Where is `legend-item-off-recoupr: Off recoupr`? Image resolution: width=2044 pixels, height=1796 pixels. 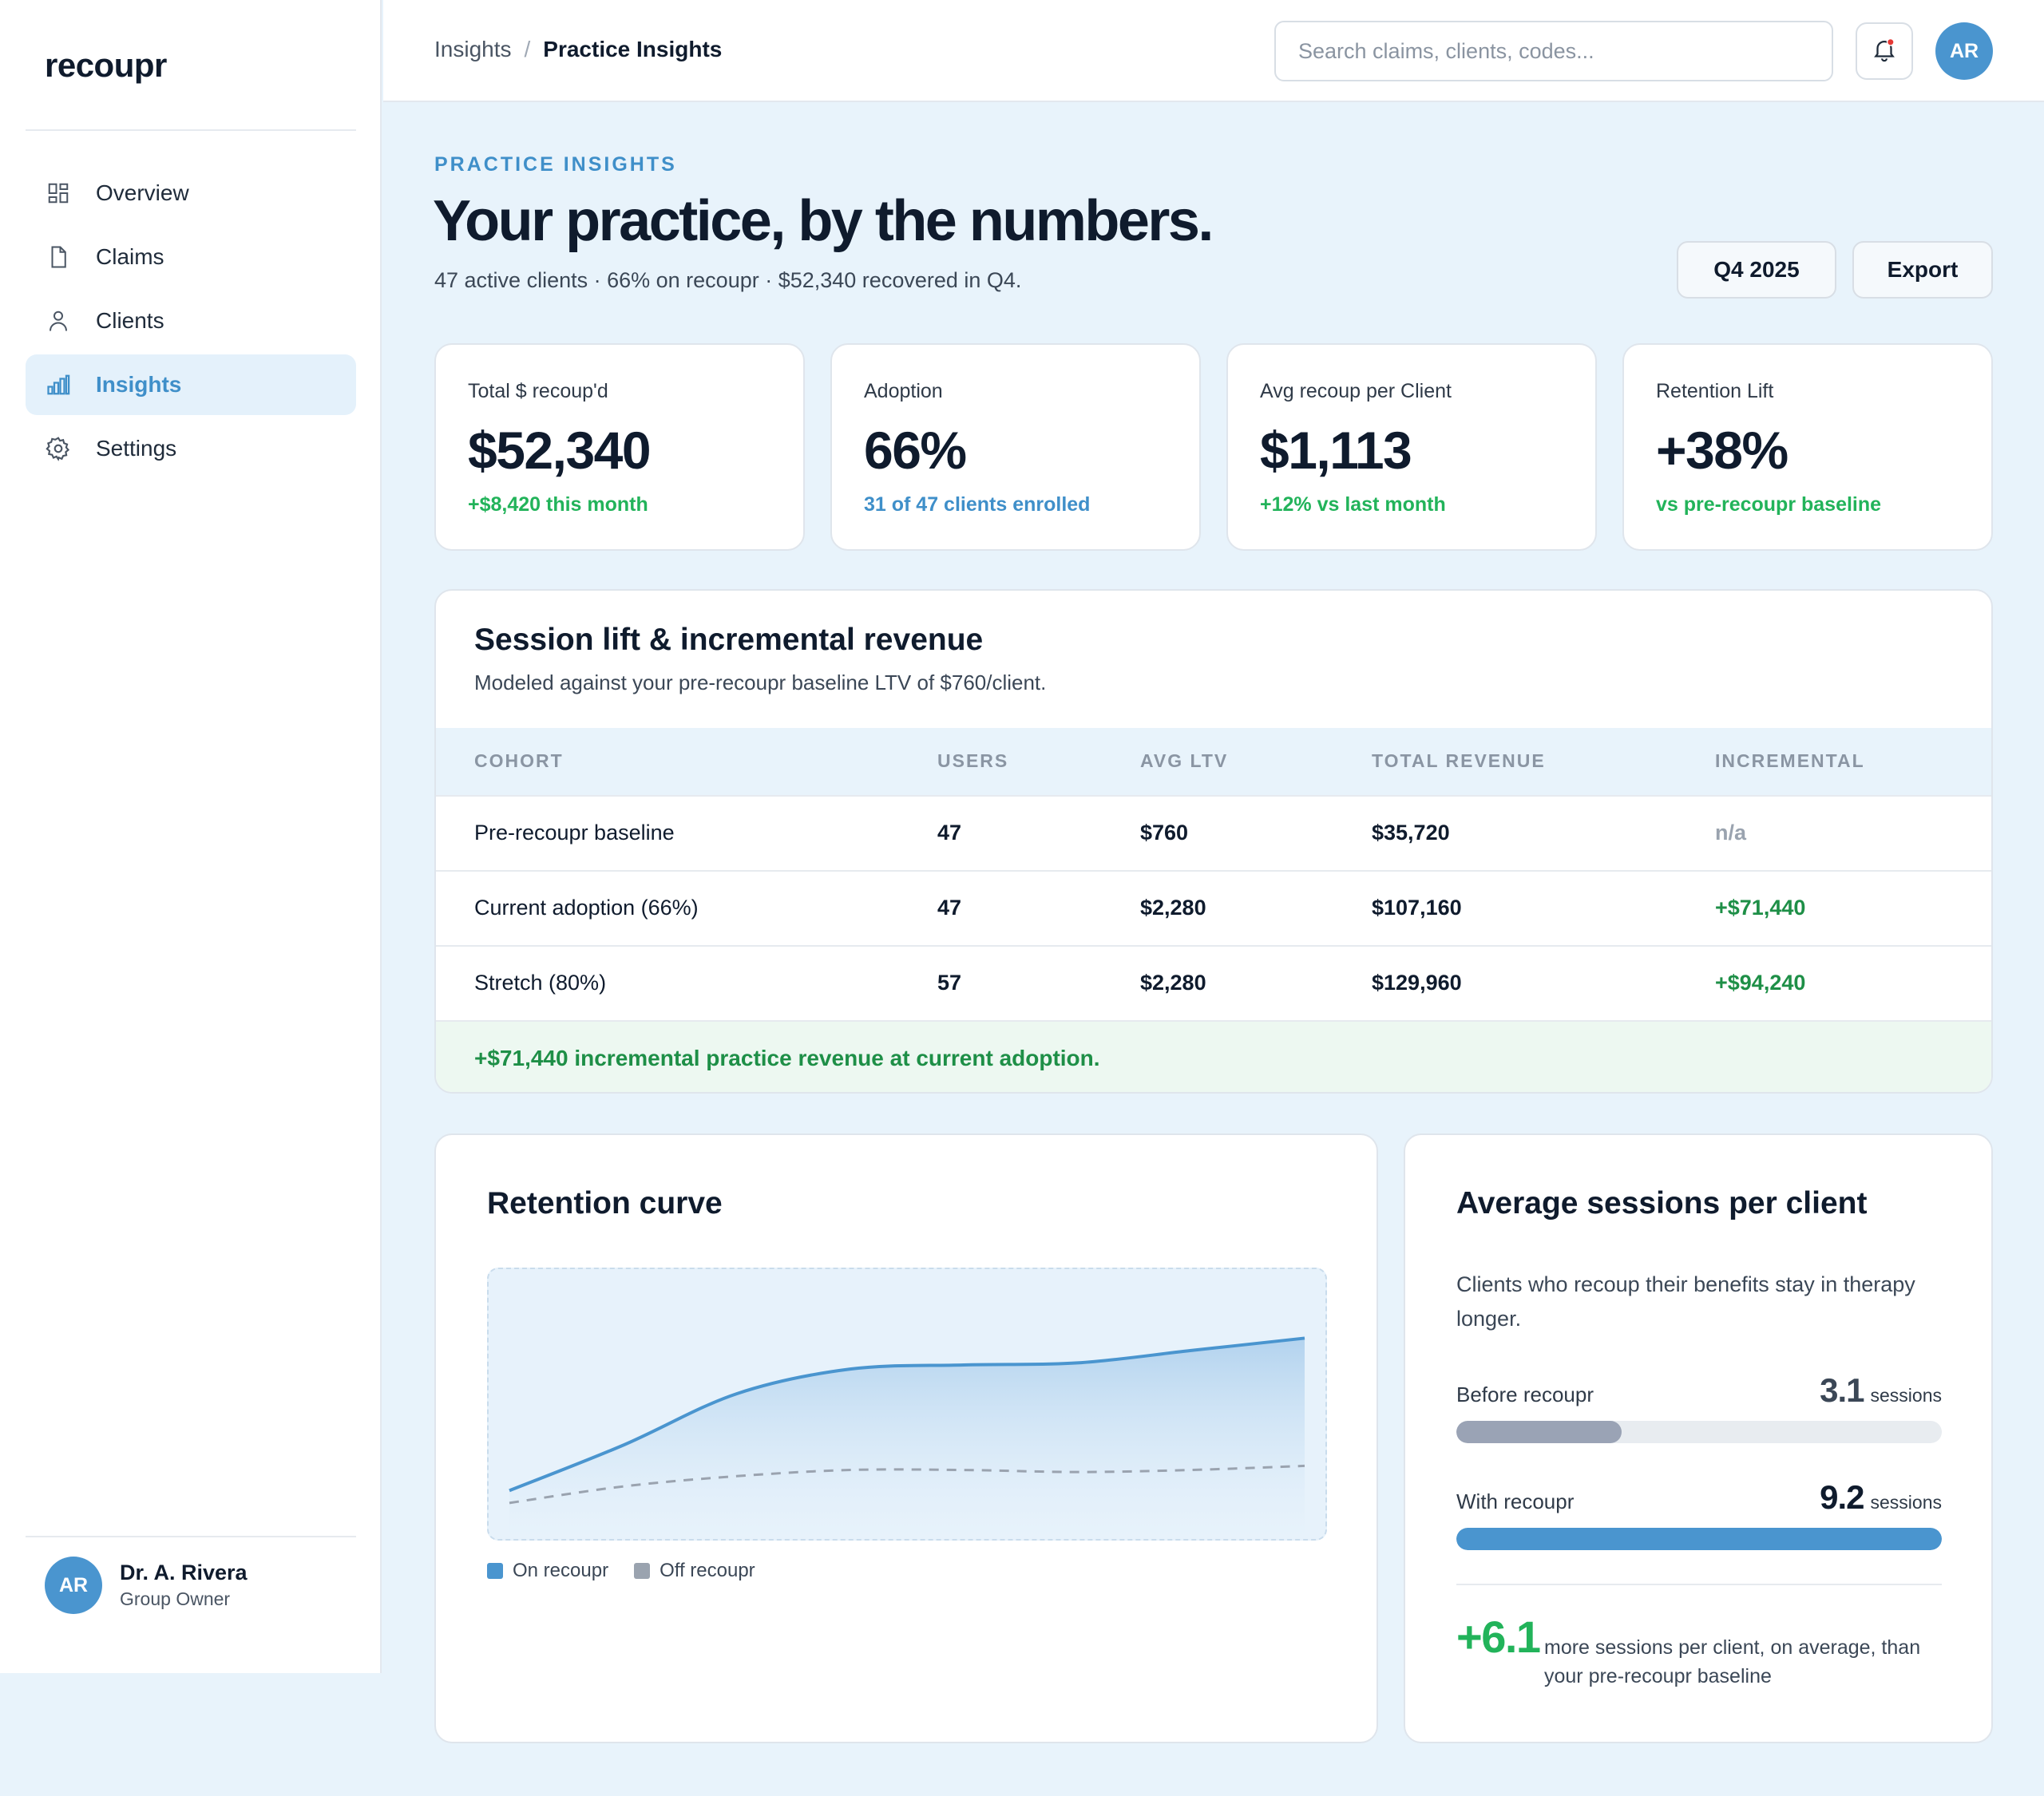 legend-item-off-recoupr: Off recoupr is located at coordinates (694, 1571).